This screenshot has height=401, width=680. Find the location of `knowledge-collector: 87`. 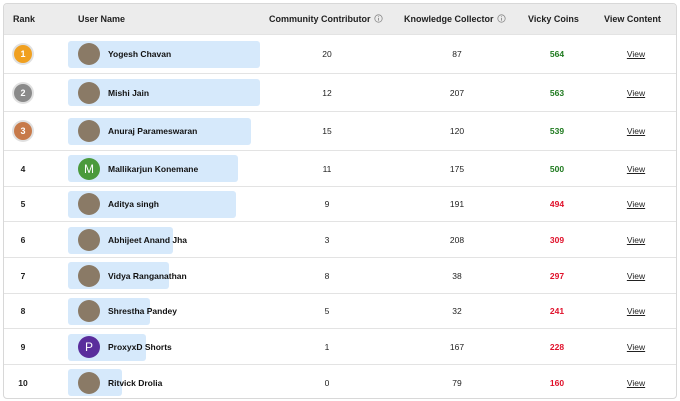

knowledge-collector: 87 is located at coordinates (457, 54).